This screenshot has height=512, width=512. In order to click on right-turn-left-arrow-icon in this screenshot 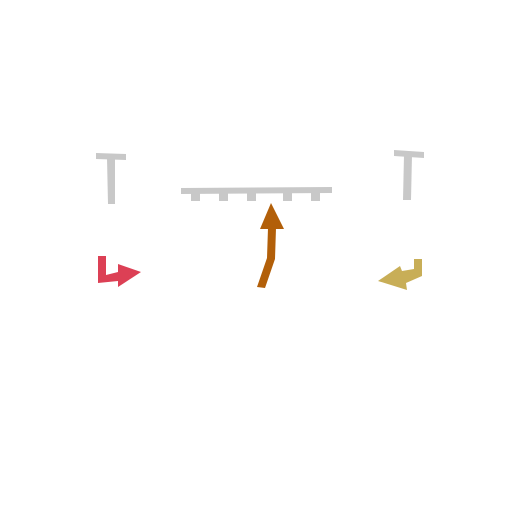, I will do `click(400, 274)`.